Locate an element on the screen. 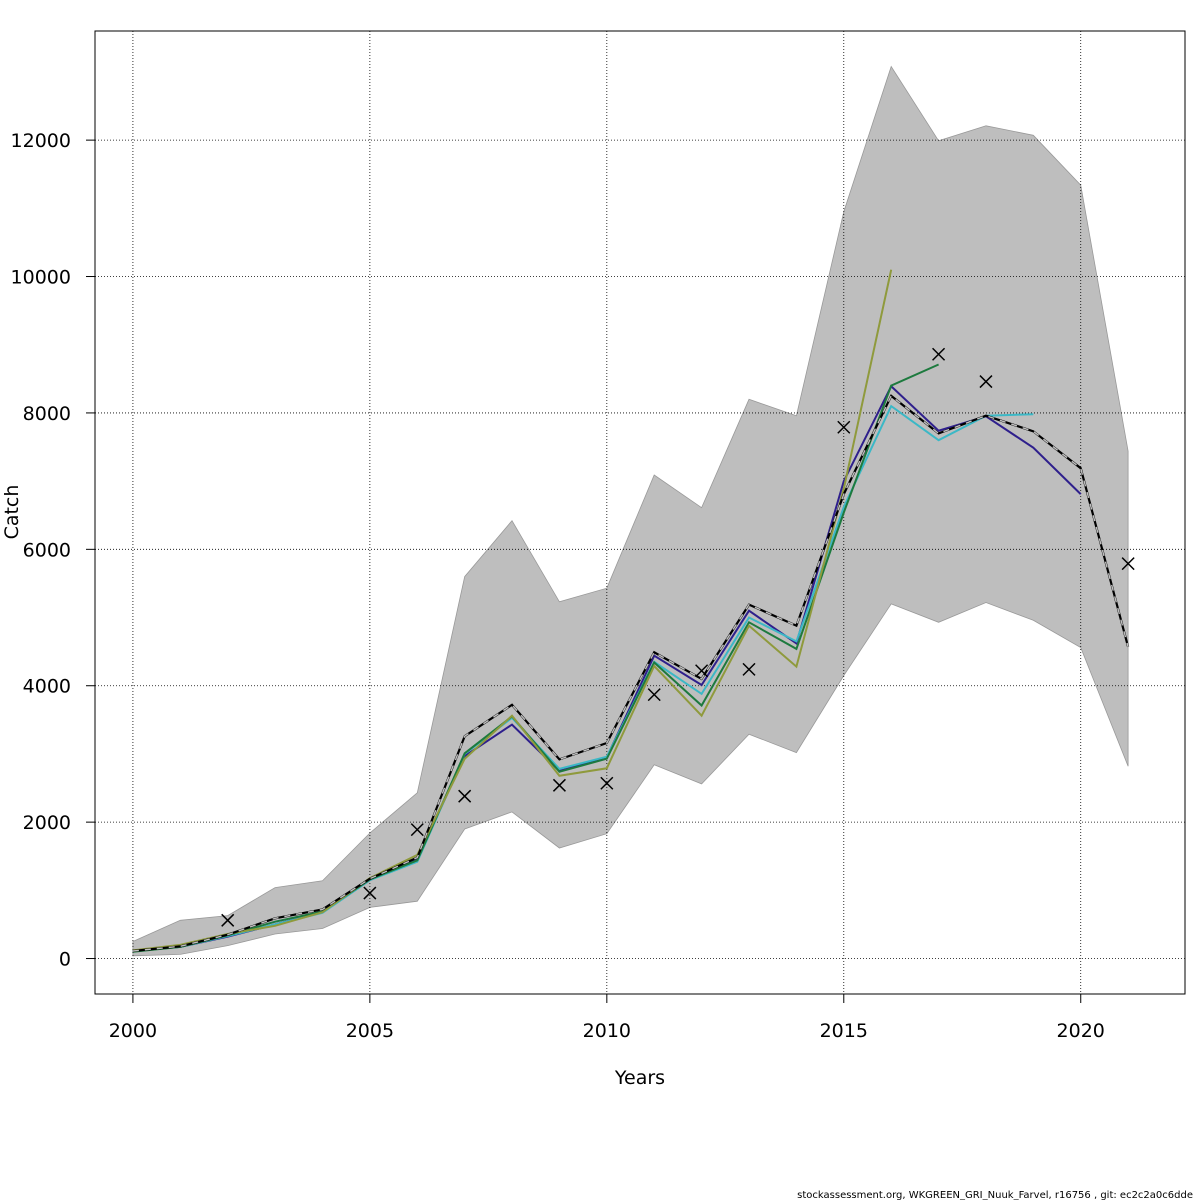 This screenshot has height=1200, width=1200. y-axis-title: Catch is located at coordinates (12, 512).